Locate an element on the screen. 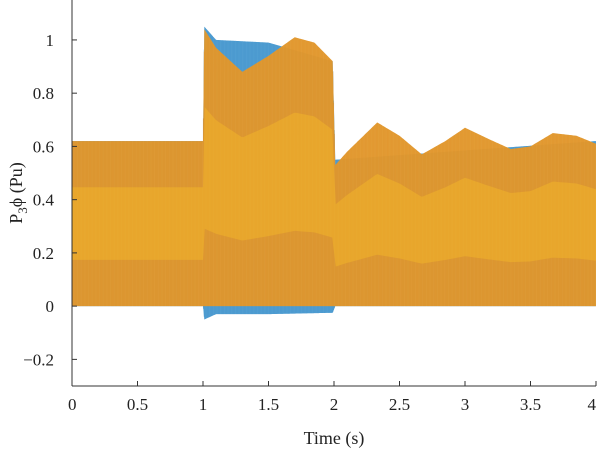  x-tick-label: 2 is located at coordinates (334, 404).